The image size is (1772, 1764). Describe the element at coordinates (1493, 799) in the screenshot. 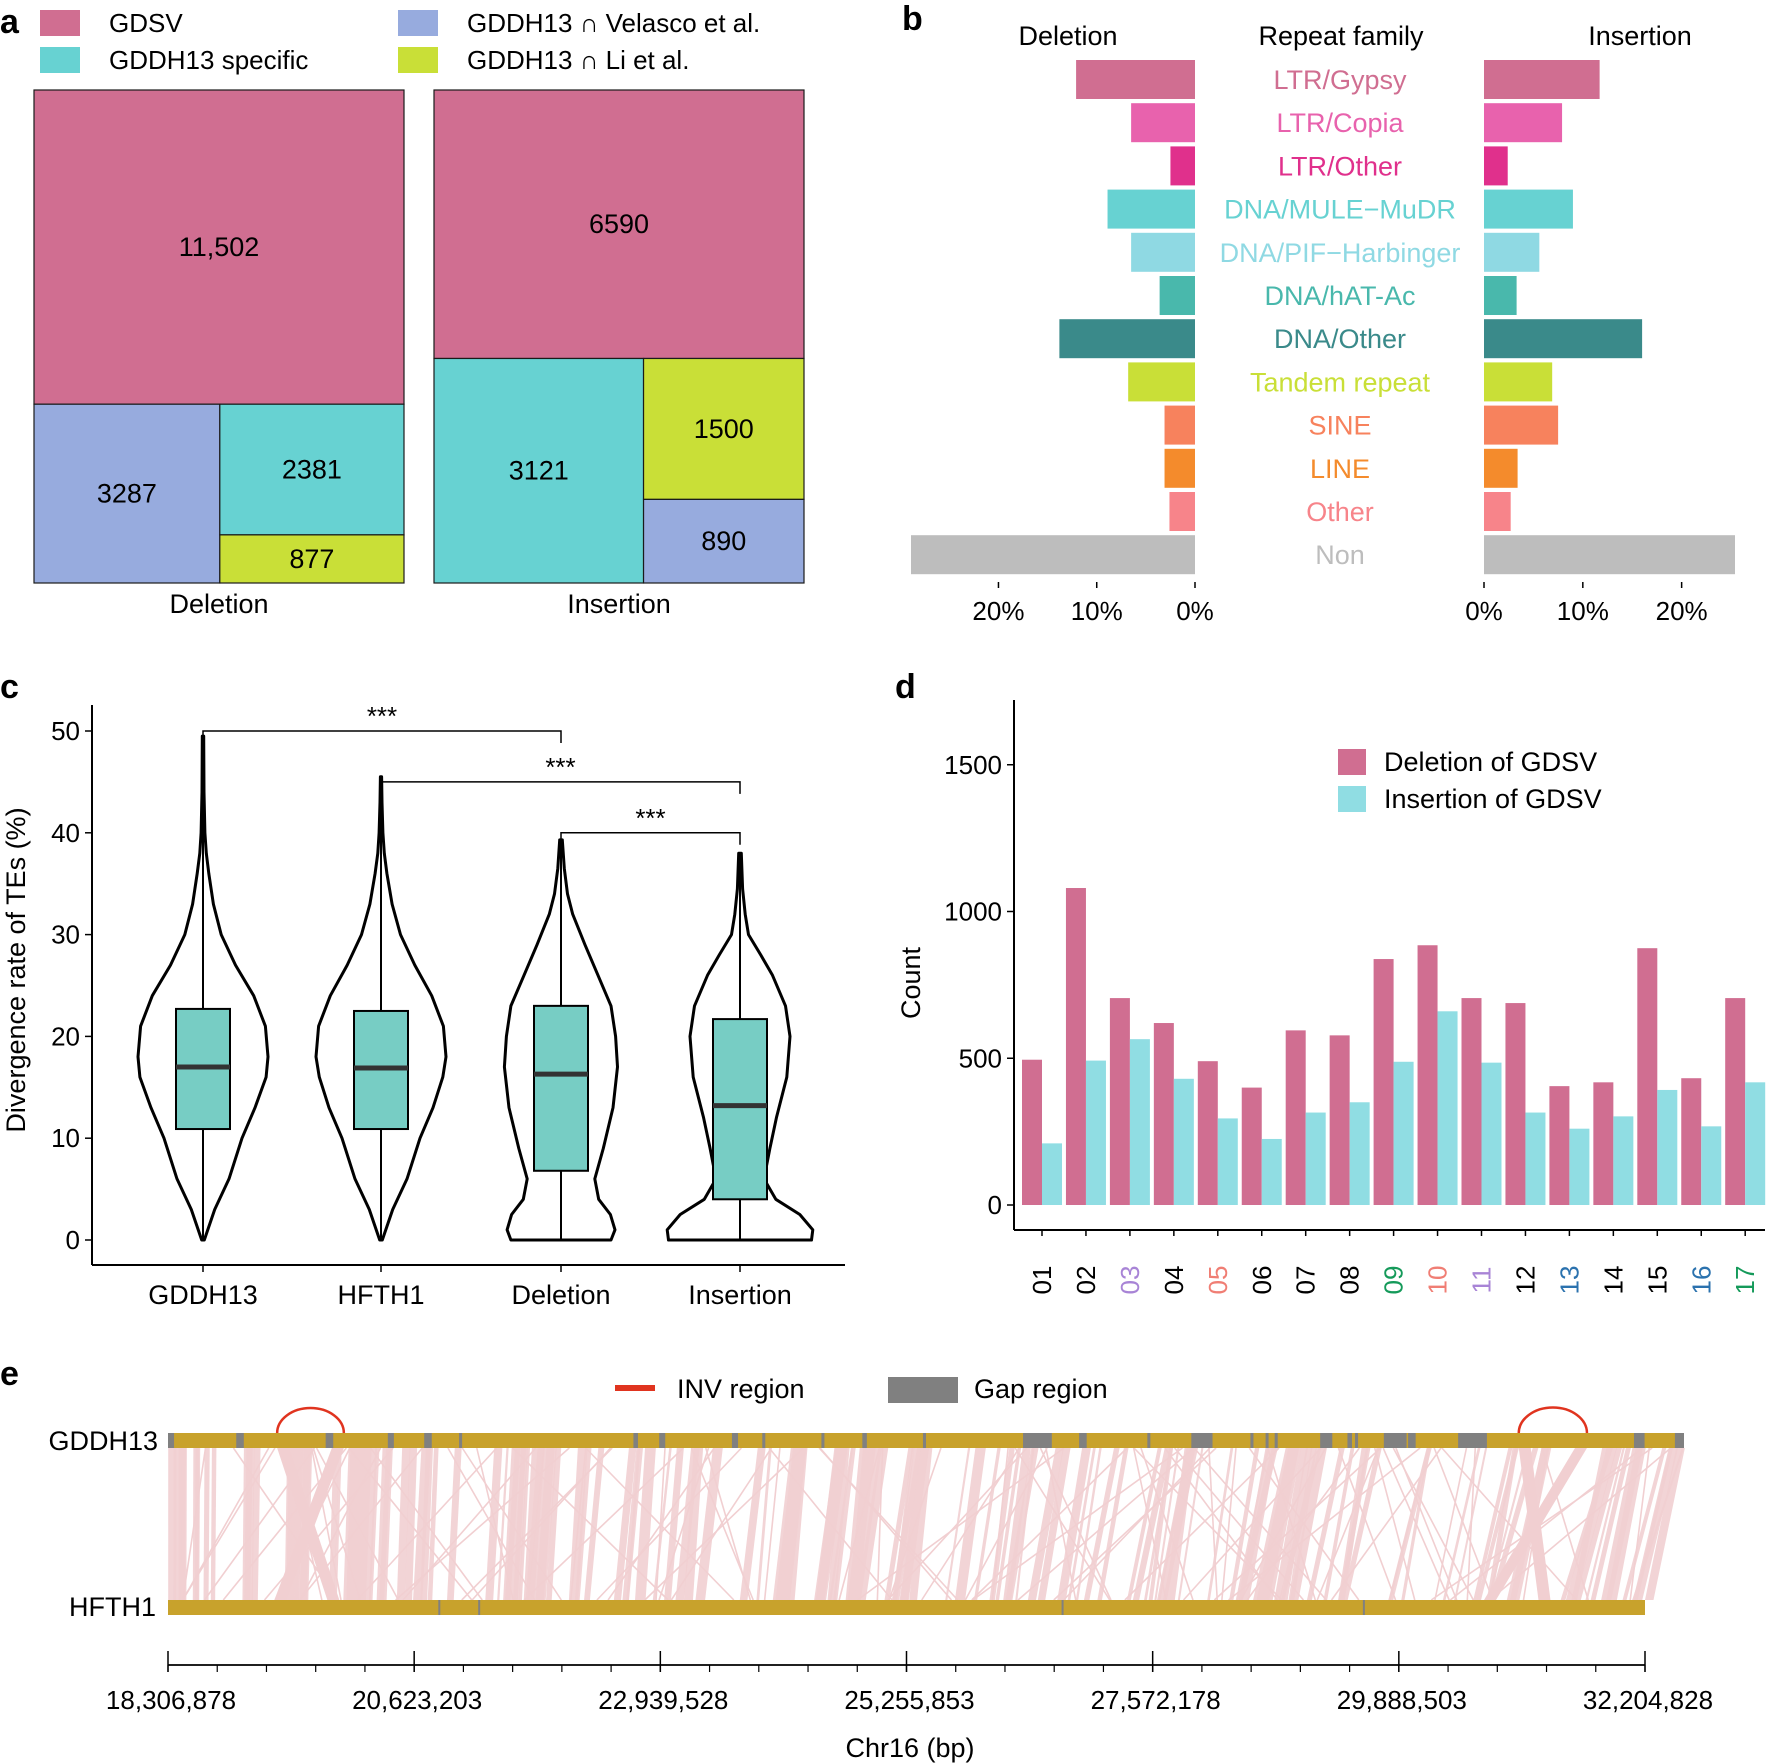

I see `d-legend-label: Insertion of GDSV` at that location.